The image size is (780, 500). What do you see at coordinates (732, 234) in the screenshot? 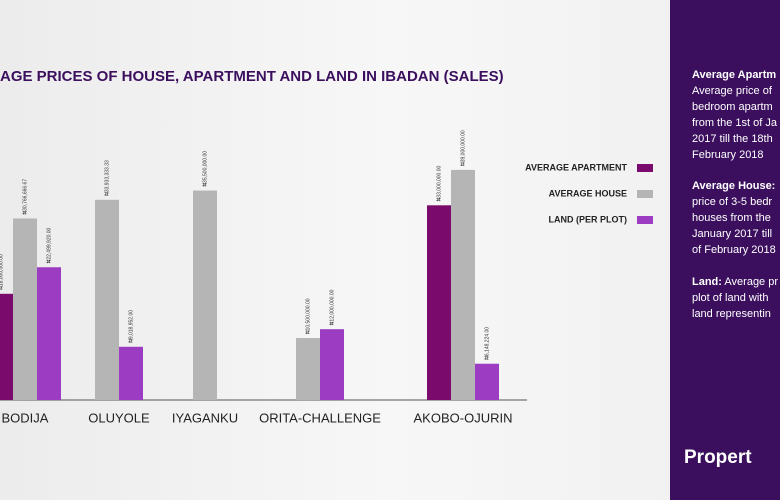
I see `note-line: January 2017 till` at bounding box center [732, 234].